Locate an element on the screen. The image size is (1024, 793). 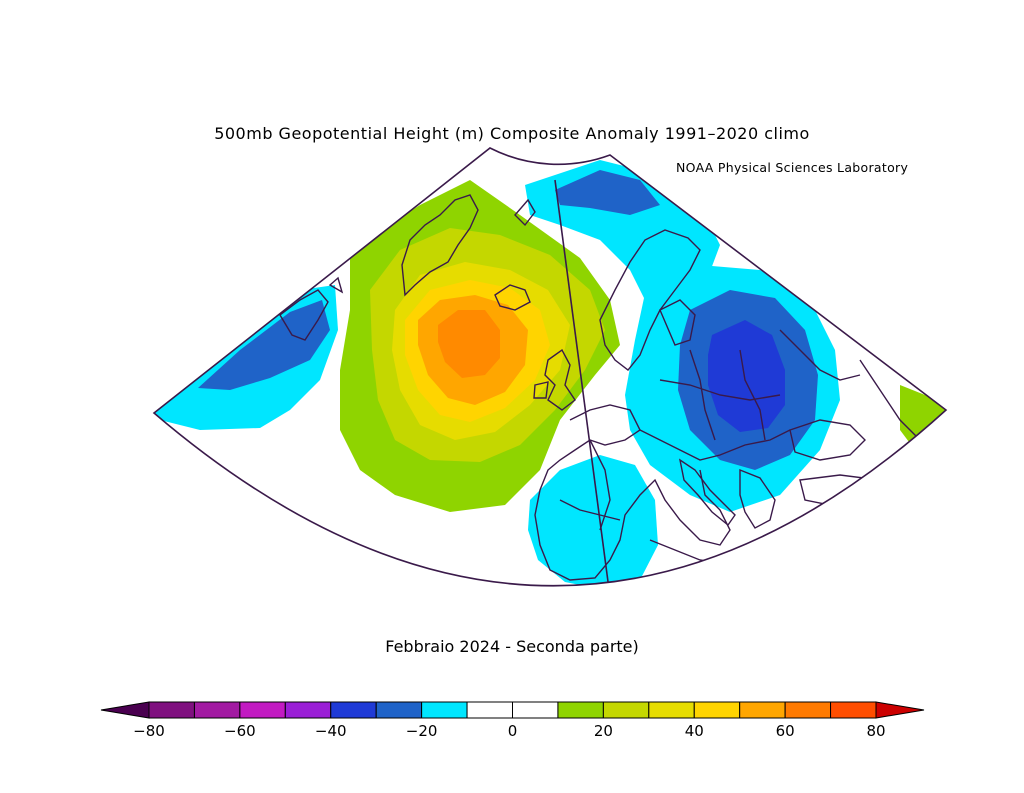
colorbar-tick-label: 0 is located at coordinates (513, 731).